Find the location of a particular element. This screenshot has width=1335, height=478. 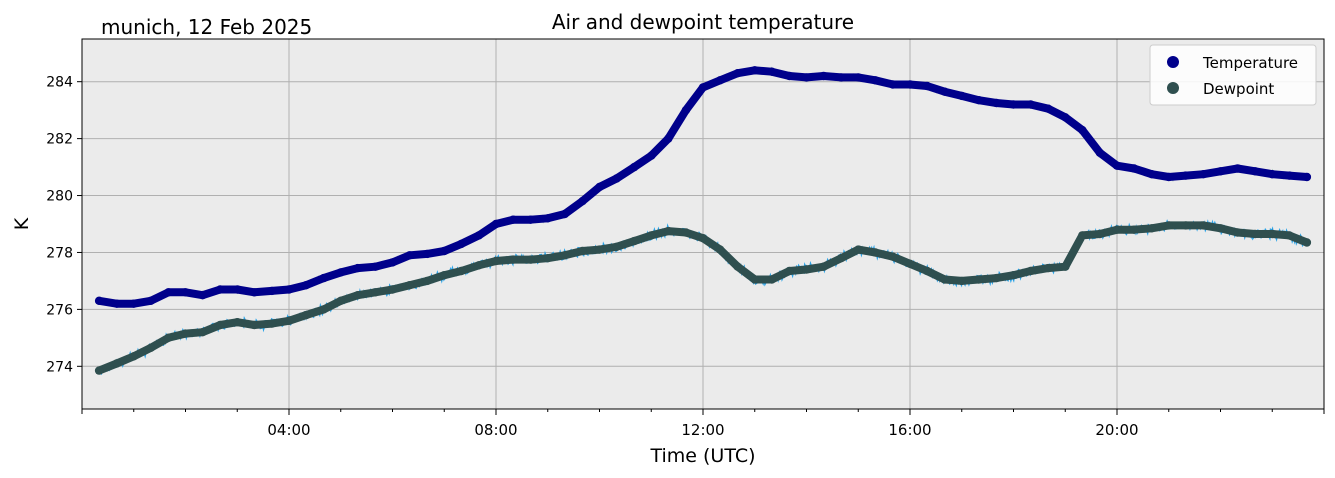

y-axis-label: K is located at coordinates (22, 223).